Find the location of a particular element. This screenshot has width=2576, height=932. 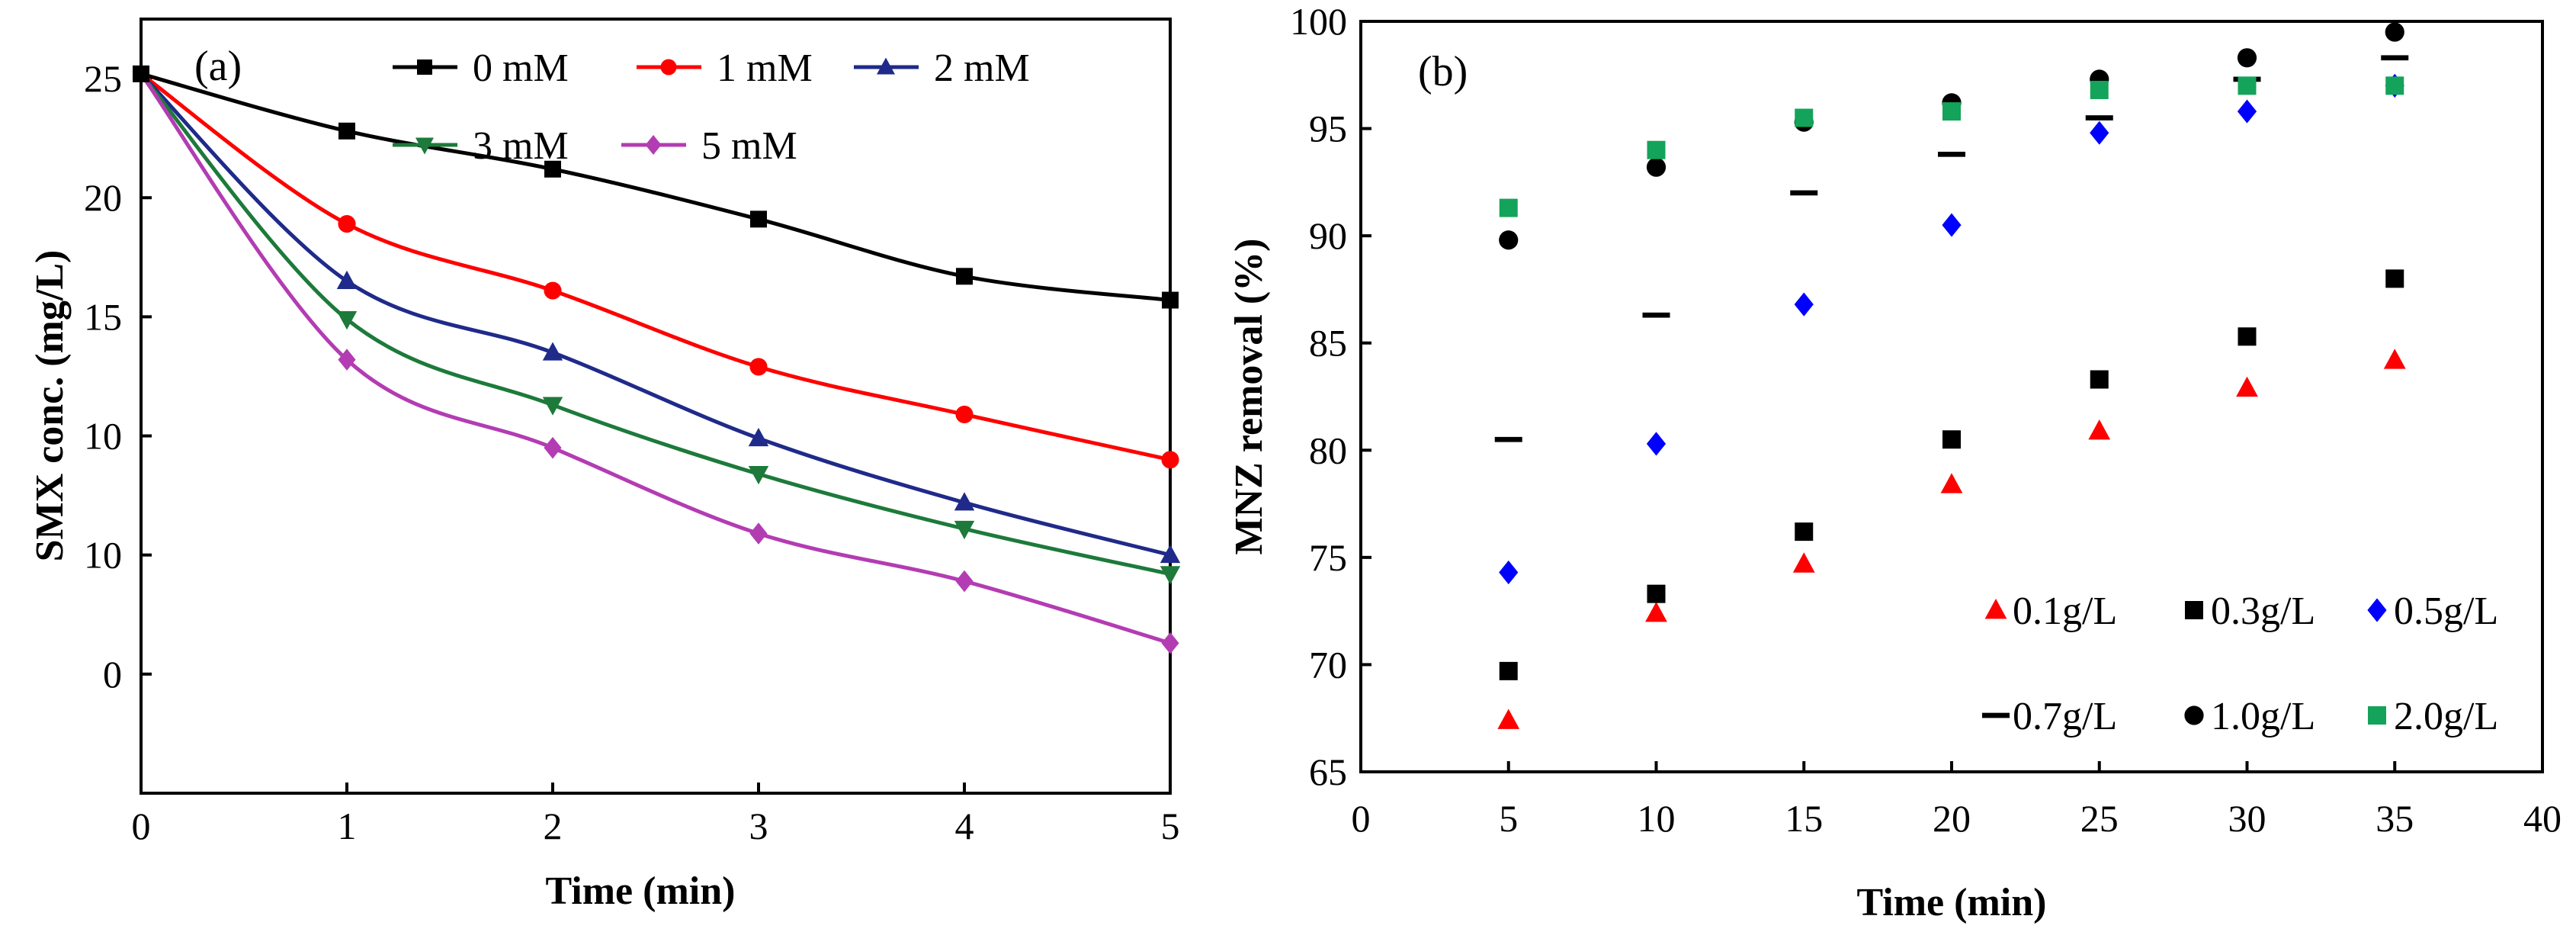

panel-a-x-axis-title: Time (min) is located at coordinates (641, 891).